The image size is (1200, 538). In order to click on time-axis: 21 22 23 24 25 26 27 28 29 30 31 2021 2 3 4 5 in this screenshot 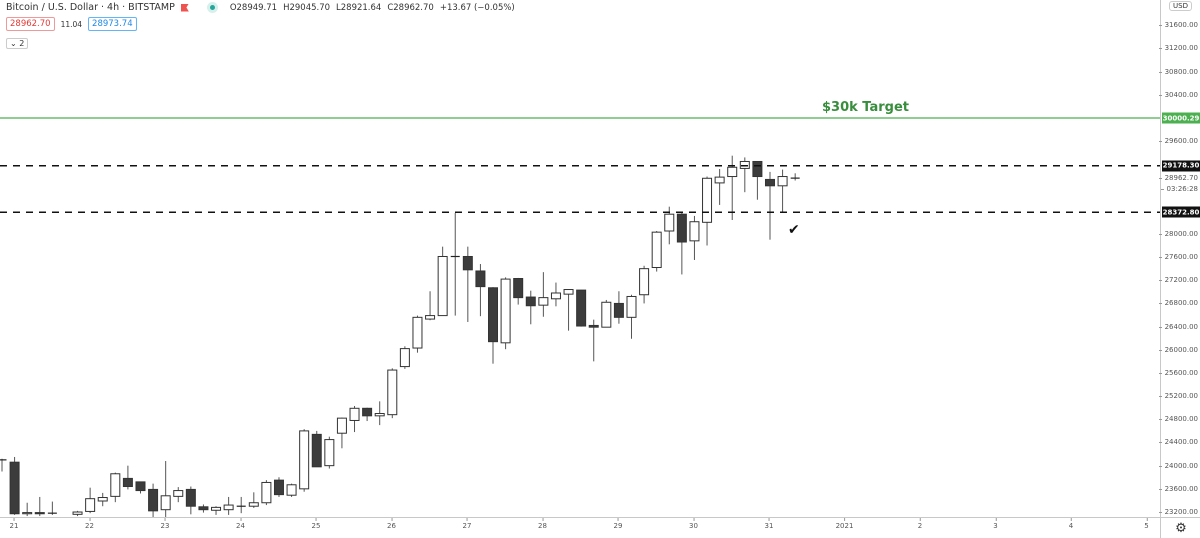, I will do `click(580, 527)`.